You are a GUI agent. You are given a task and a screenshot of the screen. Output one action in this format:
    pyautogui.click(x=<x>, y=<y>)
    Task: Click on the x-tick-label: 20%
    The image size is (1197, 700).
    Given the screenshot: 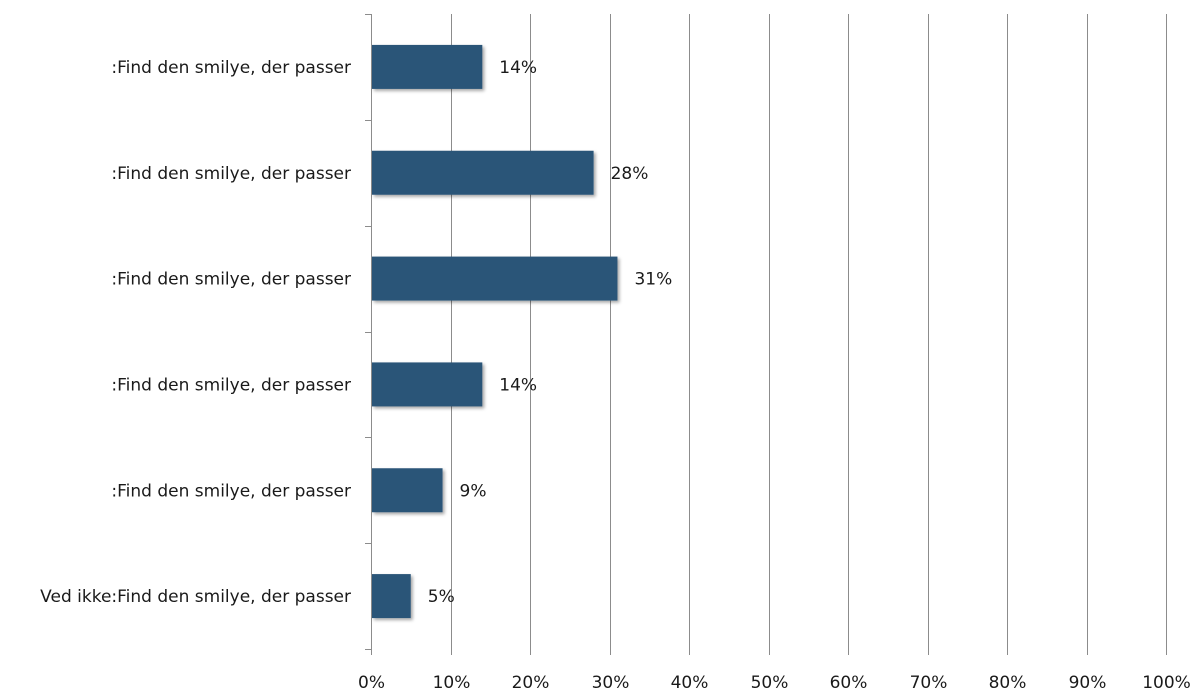 What is the action you would take?
    pyautogui.click(x=531, y=683)
    